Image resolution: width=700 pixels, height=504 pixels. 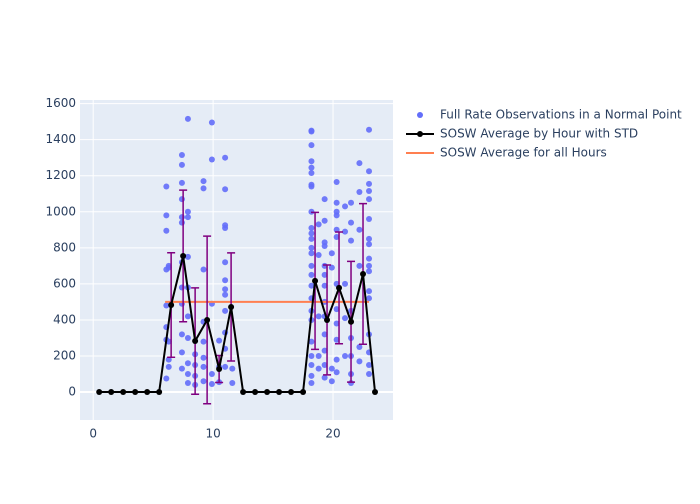 I want to click on legend-label: SOSW Average by Hour with STD, so click(x=539, y=134).